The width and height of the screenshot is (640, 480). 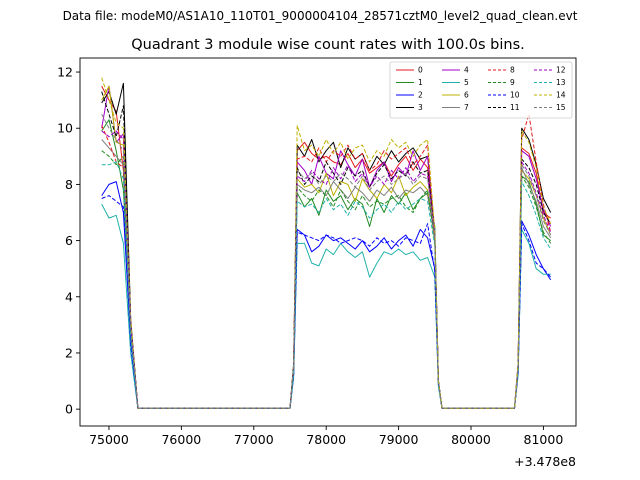 I want to click on x-tick-label-76000: 76000, so click(x=181, y=439).